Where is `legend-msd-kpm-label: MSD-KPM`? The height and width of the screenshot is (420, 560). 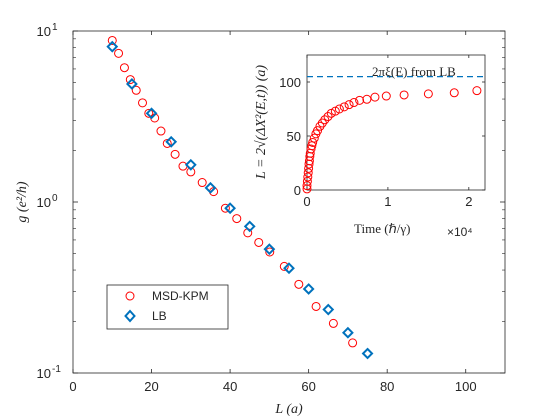 legend-msd-kpm-label: MSD-KPM is located at coordinates (180, 296).